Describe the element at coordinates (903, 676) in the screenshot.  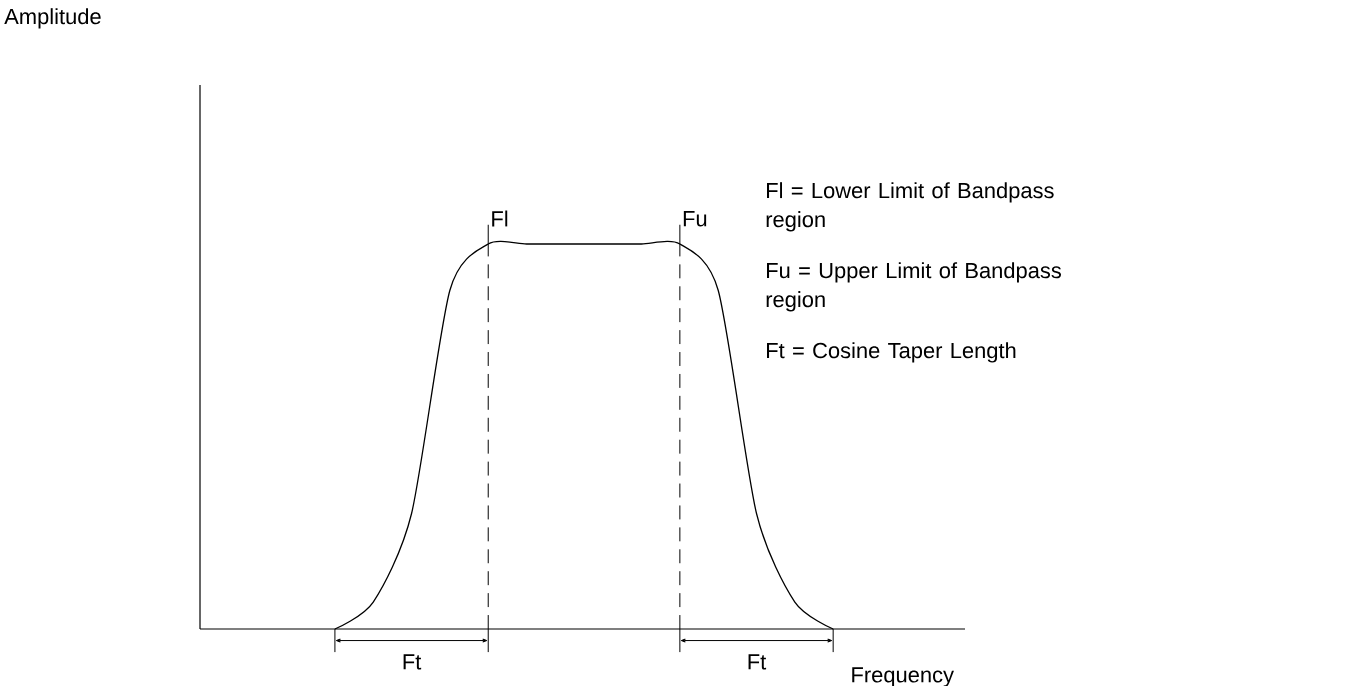
I see `x-axis-title: Frequency` at that location.